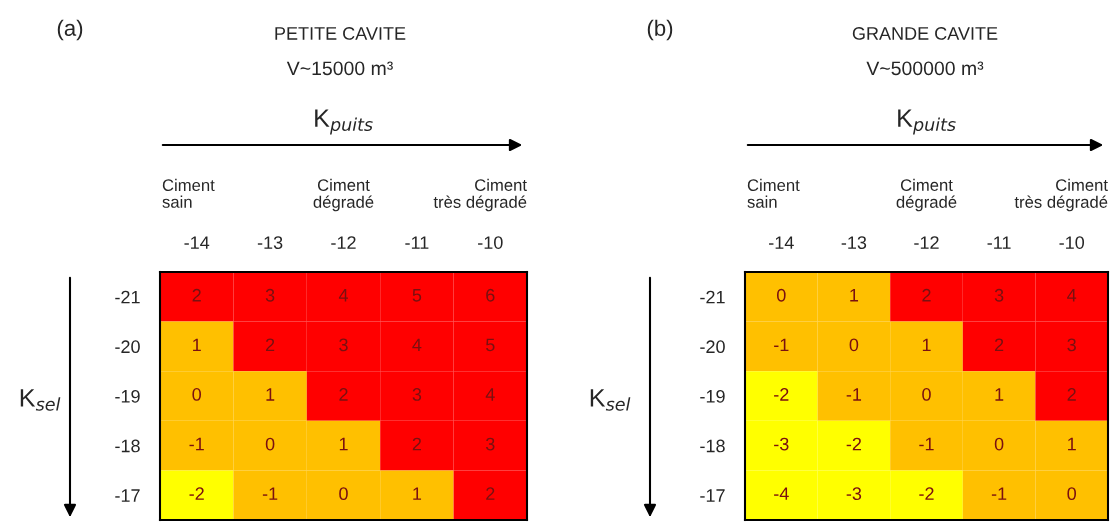 Image resolution: width=1112 pixels, height=522 pixels. Describe the element at coordinates (925, 68) in the screenshot. I see `chart-subtitle: V~500000 m³` at that location.